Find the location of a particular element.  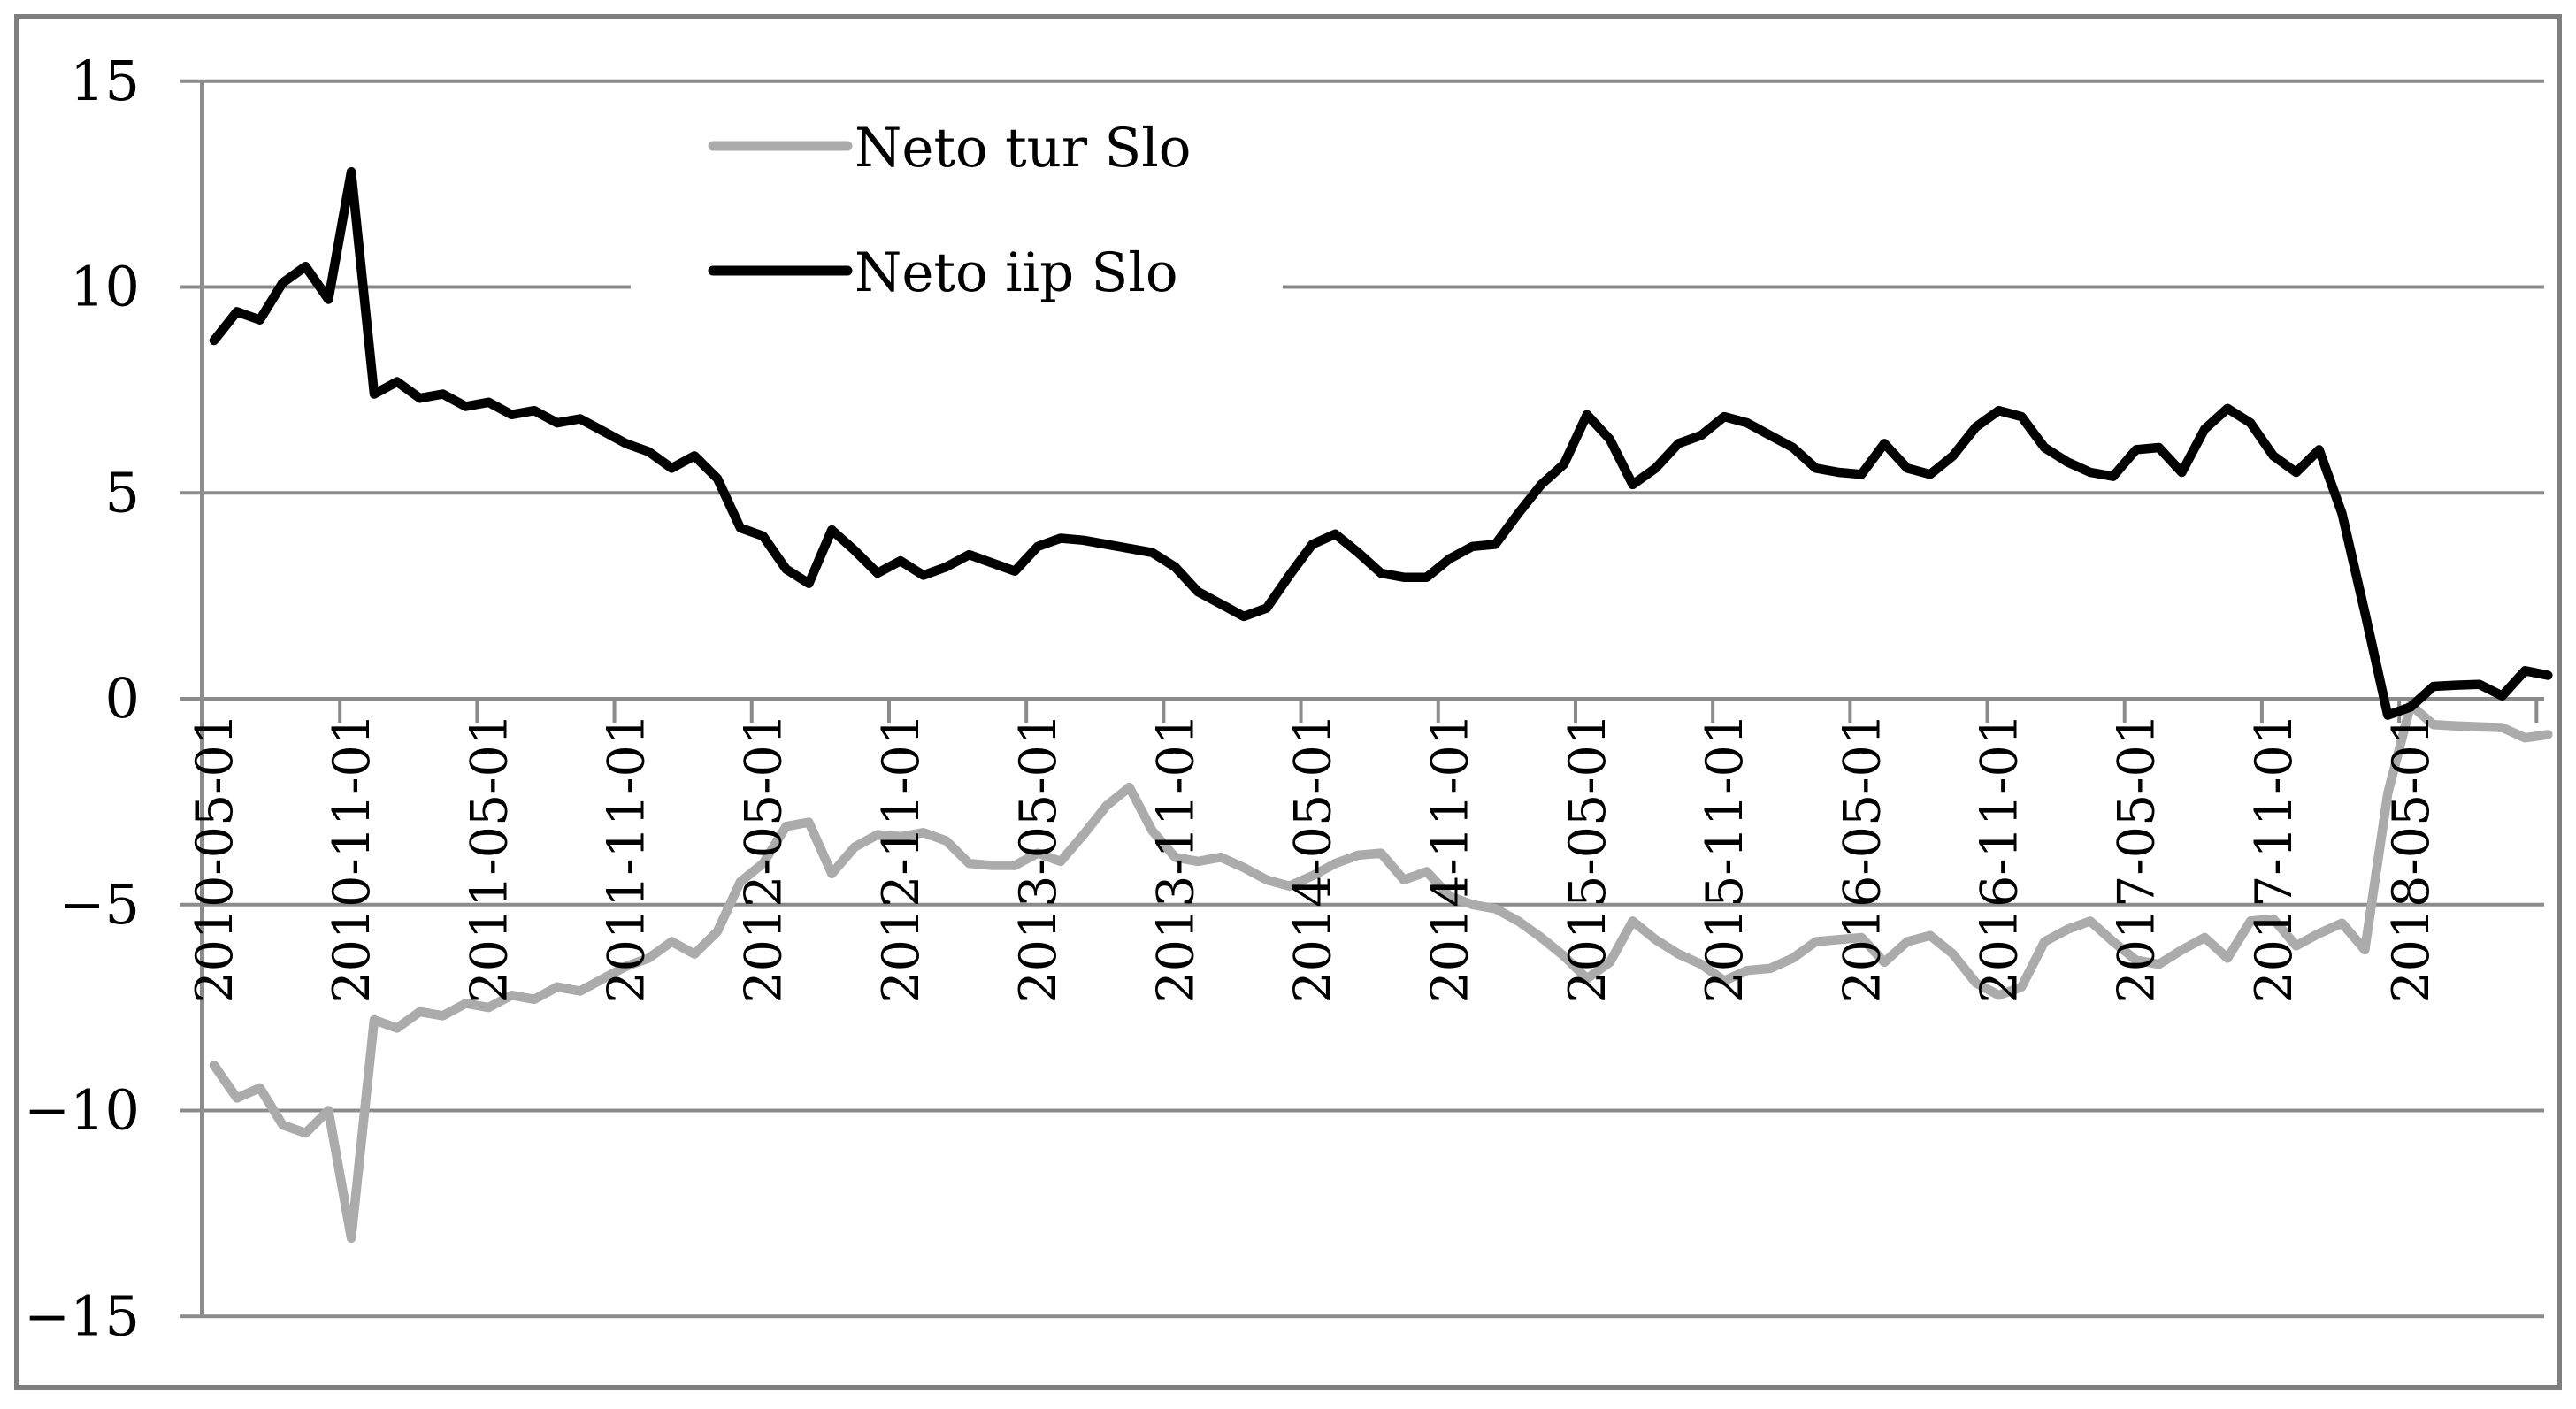

x-axis-tick-label: 2010-11-01 is located at coordinates (352, 858).